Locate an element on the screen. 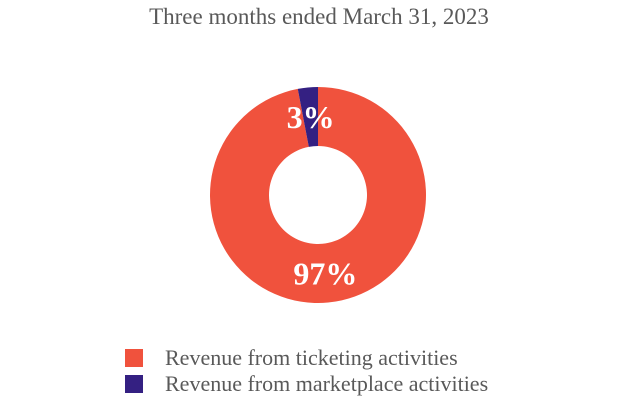 The width and height of the screenshot is (638, 402). legend-swatch-ticketing-icon is located at coordinates (134, 358).